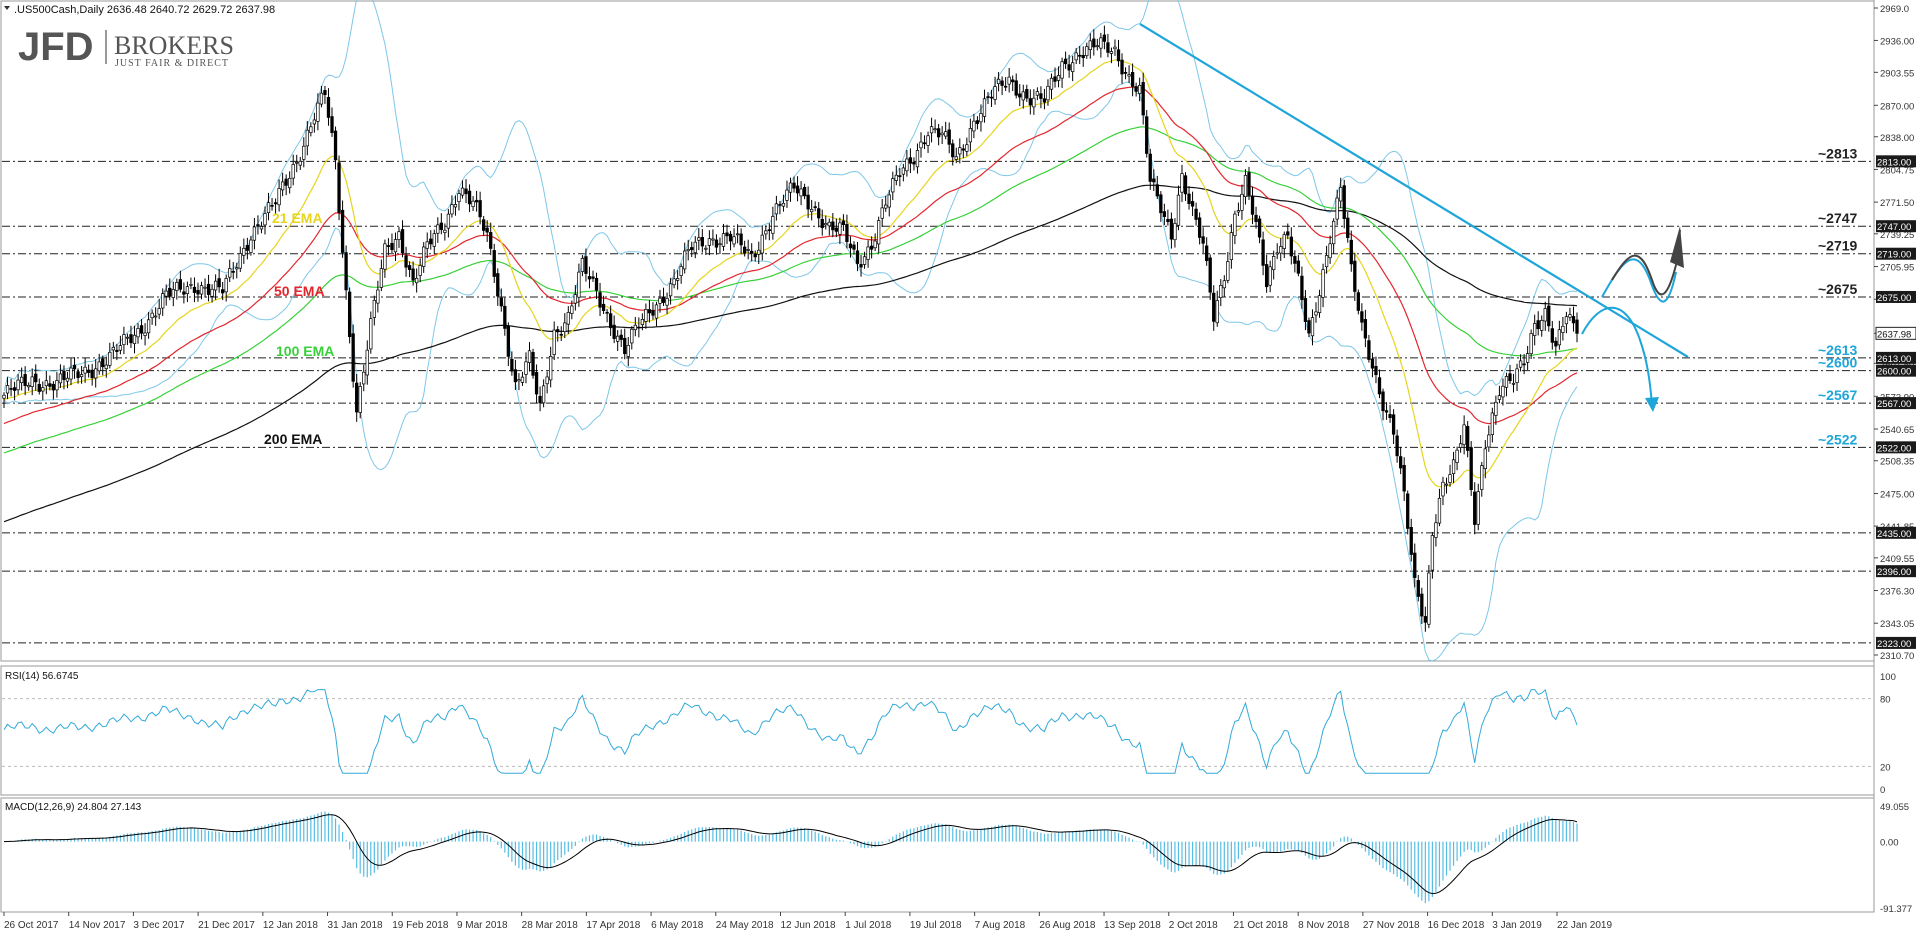  What do you see at coordinates (299, 291) in the screenshot?
I see `ema50-label: 50 EMA` at bounding box center [299, 291].